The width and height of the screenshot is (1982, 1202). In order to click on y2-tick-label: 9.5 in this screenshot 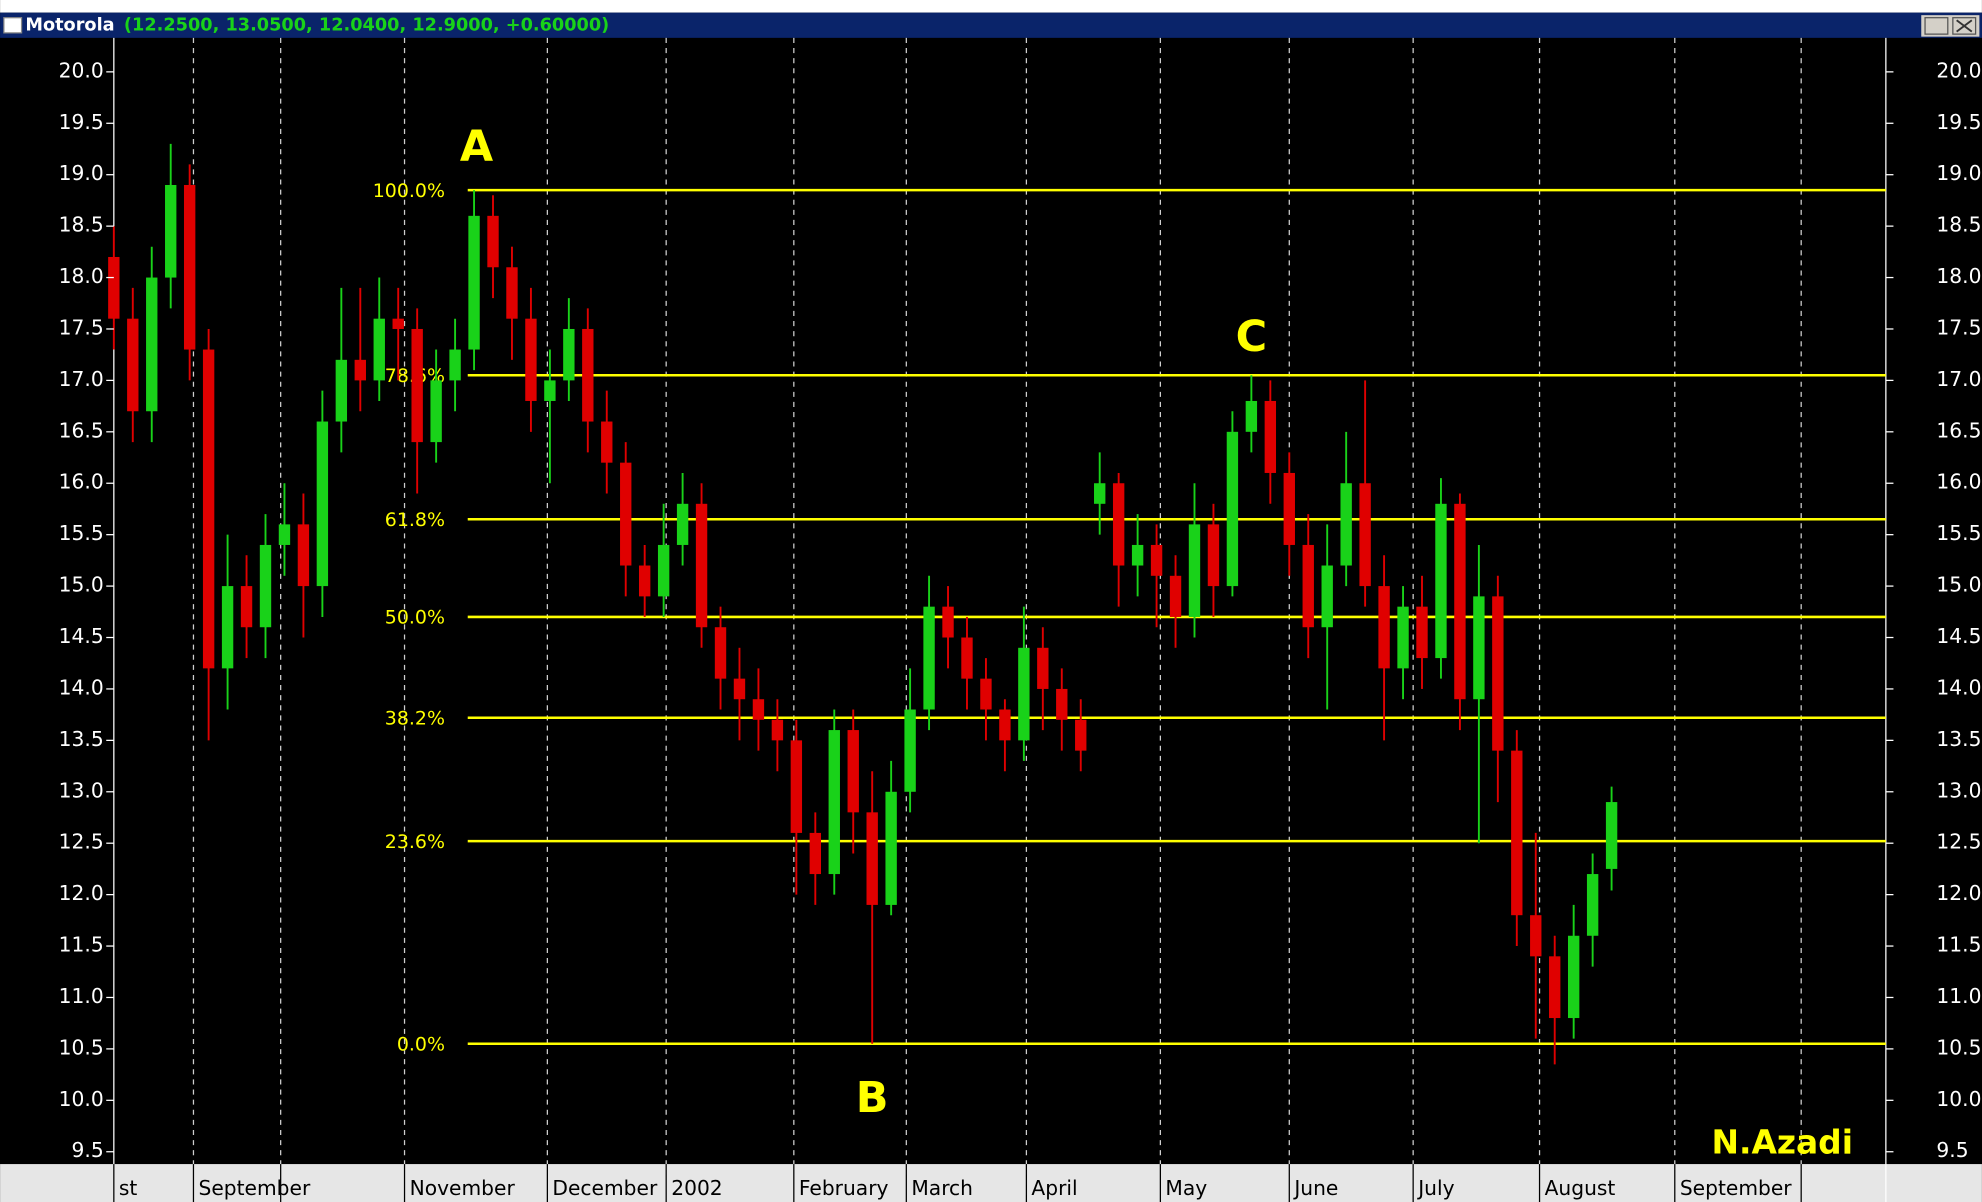, I will do `click(1952, 1150)`.